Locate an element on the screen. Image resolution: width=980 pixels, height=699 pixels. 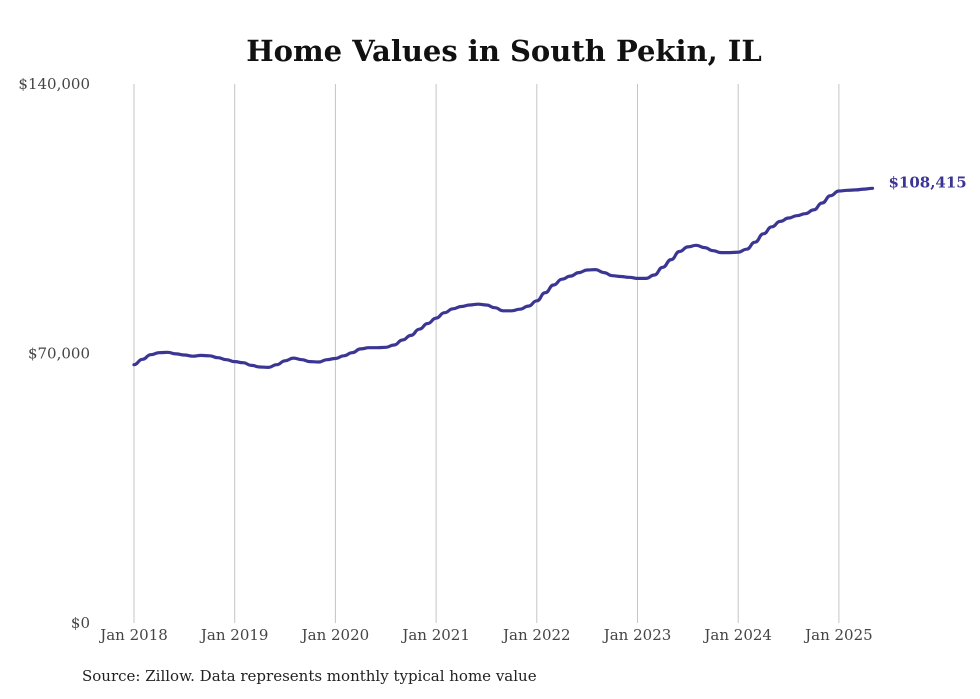
x-tick-label: Jan 2023 is located at coordinates (637, 635).